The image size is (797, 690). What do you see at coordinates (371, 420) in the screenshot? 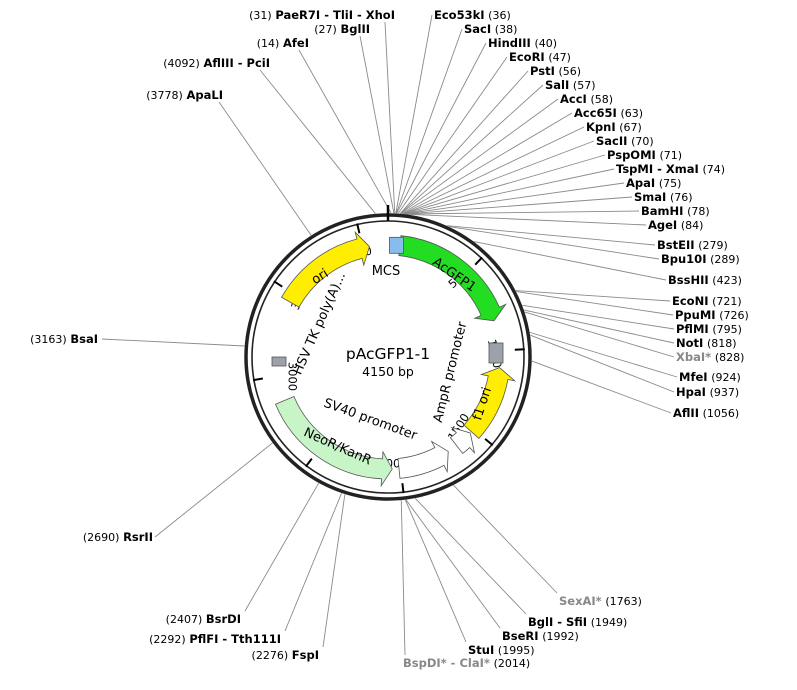
I see `feature-label-sv40-promoter: SV40 promoter` at bounding box center [371, 420].